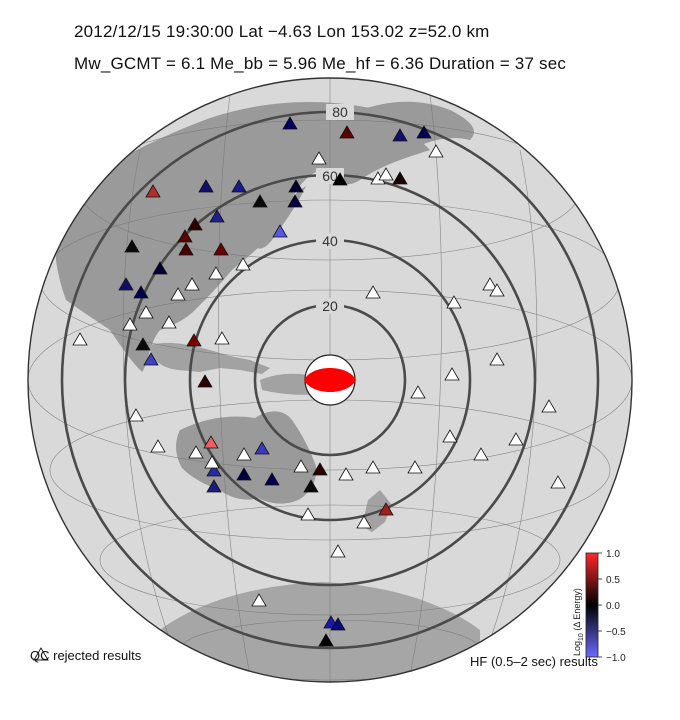  Describe the element at coordinates (616, 632) in the screenshot. I see `colorbar-tick: −0.5` at that location.